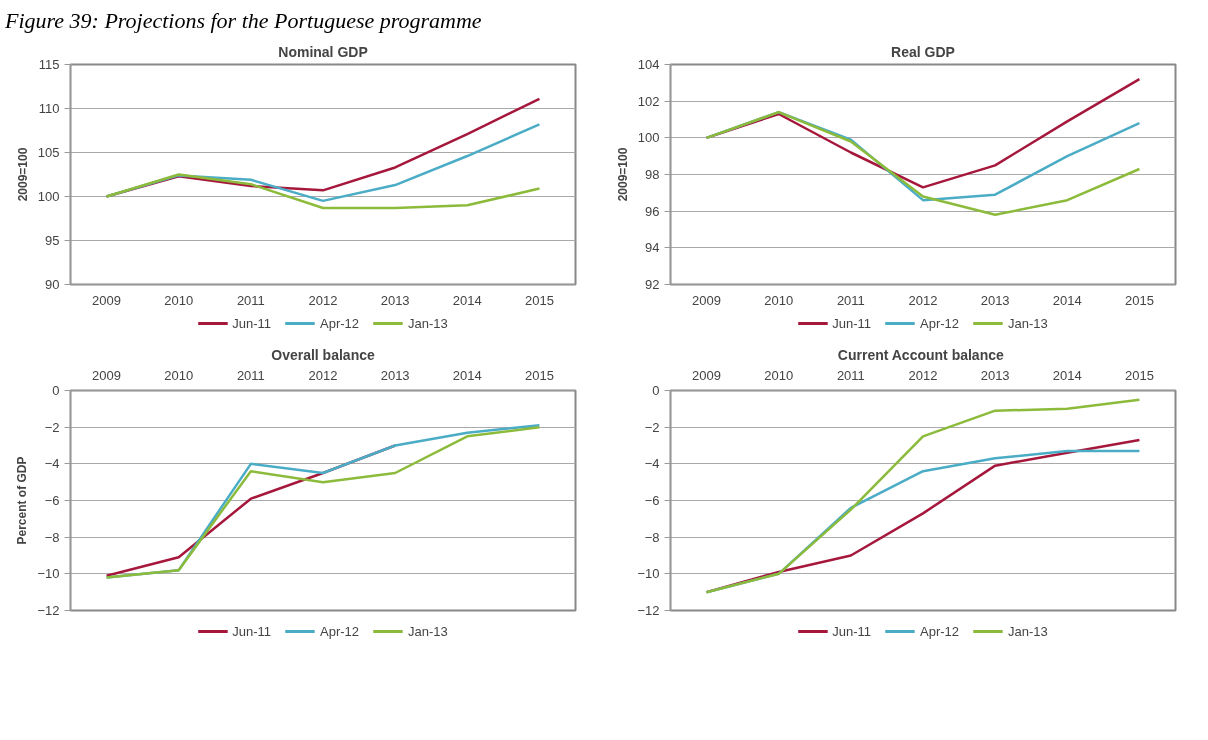  I want to click on y-tick-label: 96, so click(652, 211).